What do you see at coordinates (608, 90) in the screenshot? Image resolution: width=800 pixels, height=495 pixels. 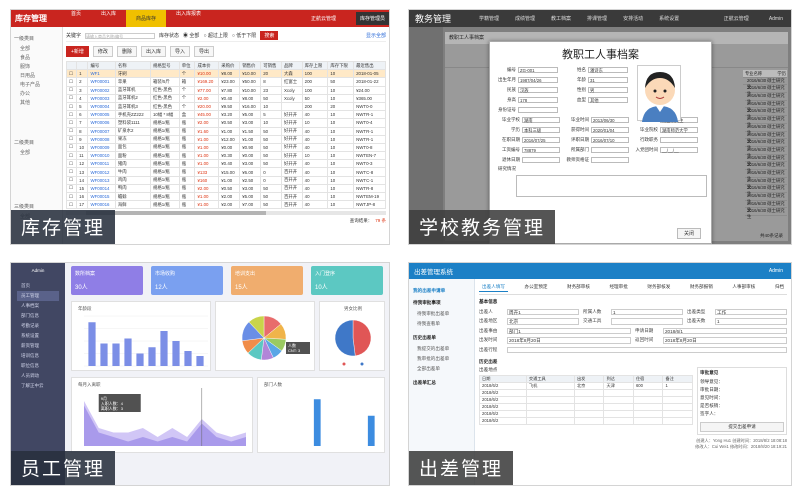 I see `field-input: 男` at bounding box center [608, 90].